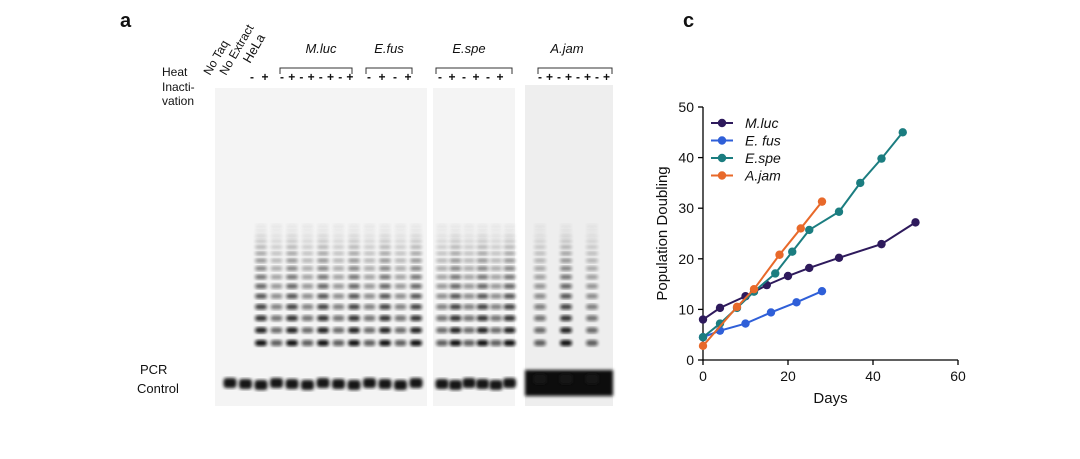  Describe the element at coordinates (688, 21) in the screenshot. I see `panel-label: c` at that location.